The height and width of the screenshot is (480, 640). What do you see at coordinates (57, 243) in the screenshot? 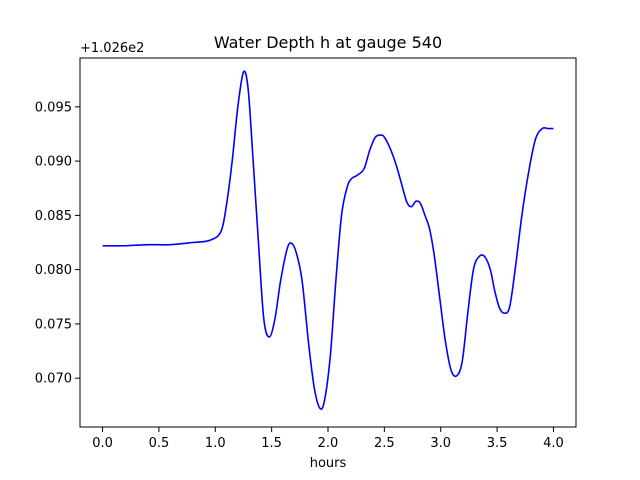
I see `y-axis: 0.070 0.075 0.080 0.085 0.090 0.095` at bounding box center [57, 243].